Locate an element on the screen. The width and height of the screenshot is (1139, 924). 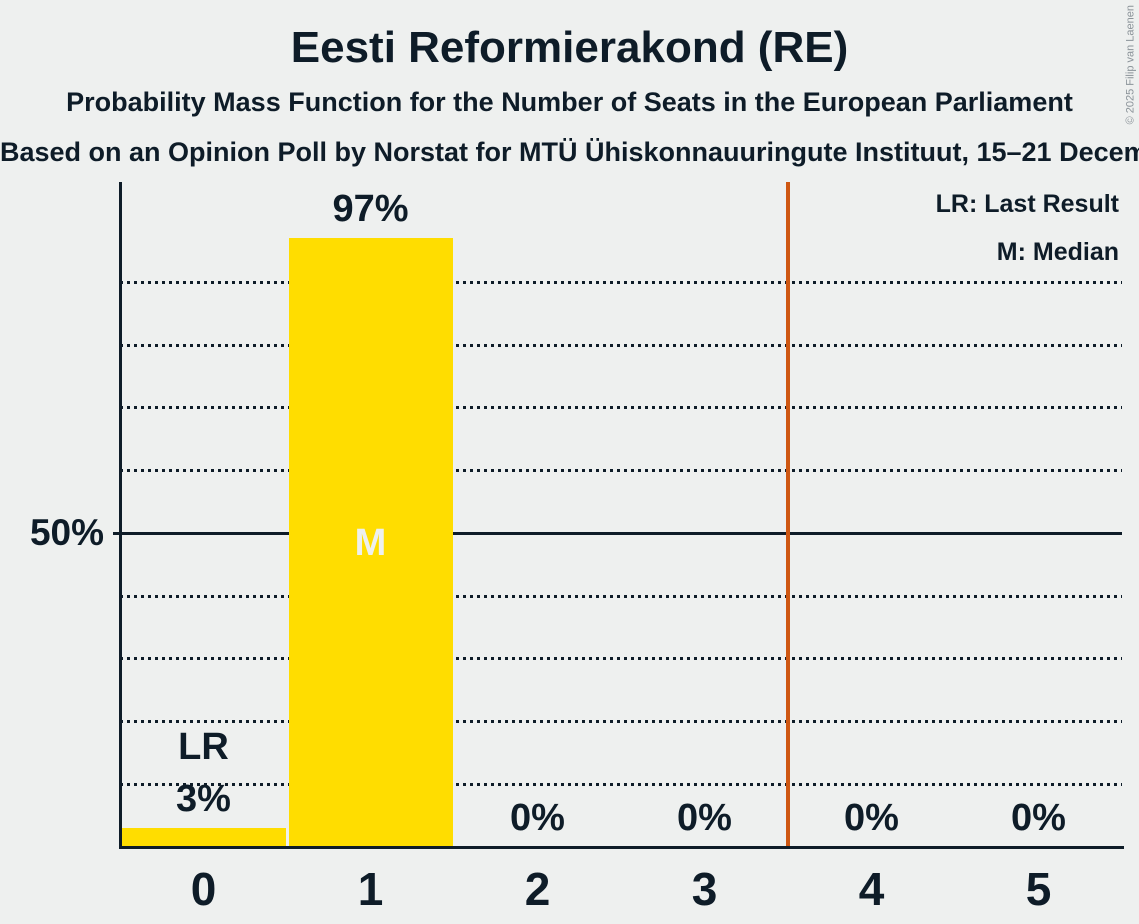
y-axis-line is located at coordinates (120, 515).